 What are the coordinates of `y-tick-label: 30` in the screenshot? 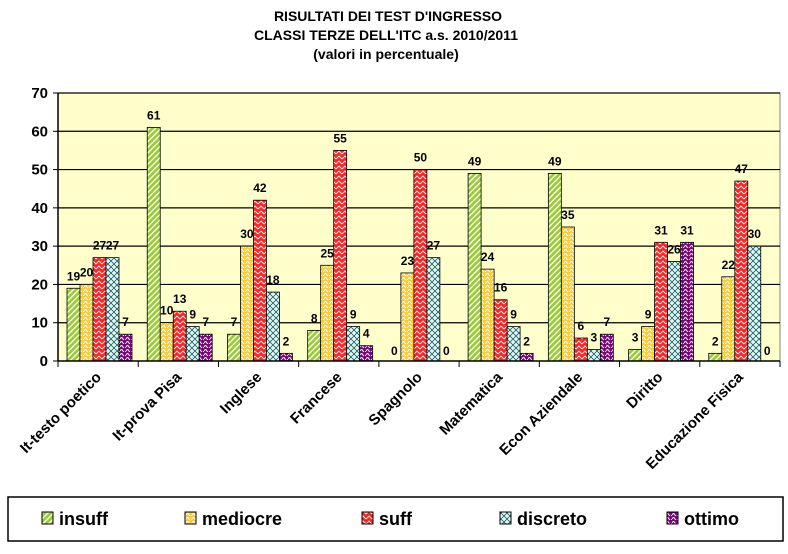 It's located at (39, 246).